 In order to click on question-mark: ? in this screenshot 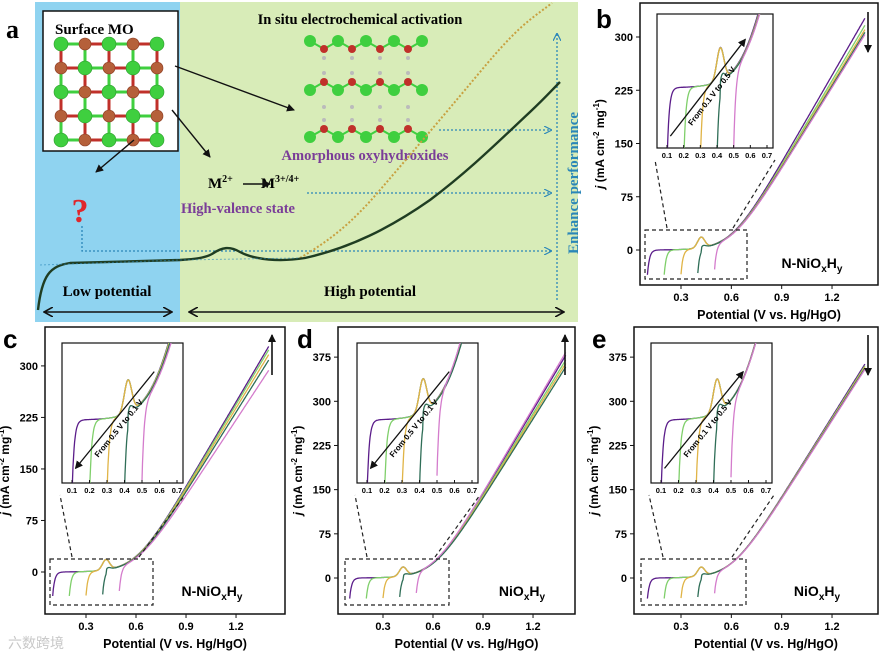, I will do `click(80, 211)`.